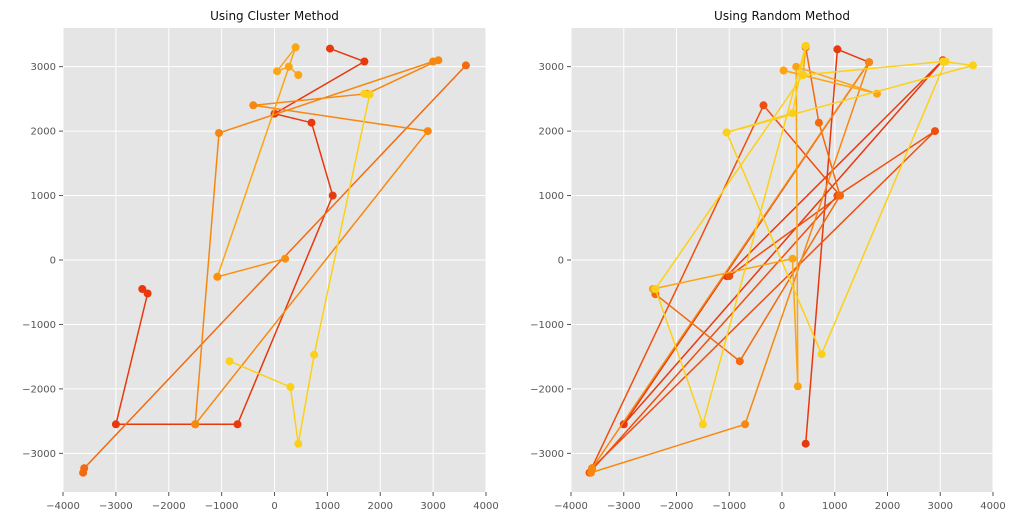 This screenshot has height=525, width=1017. What do you see at coordinates (782, 16) in the screenshot?
I see `chart-title: Using Random Method` at bounding box center [782, 16].